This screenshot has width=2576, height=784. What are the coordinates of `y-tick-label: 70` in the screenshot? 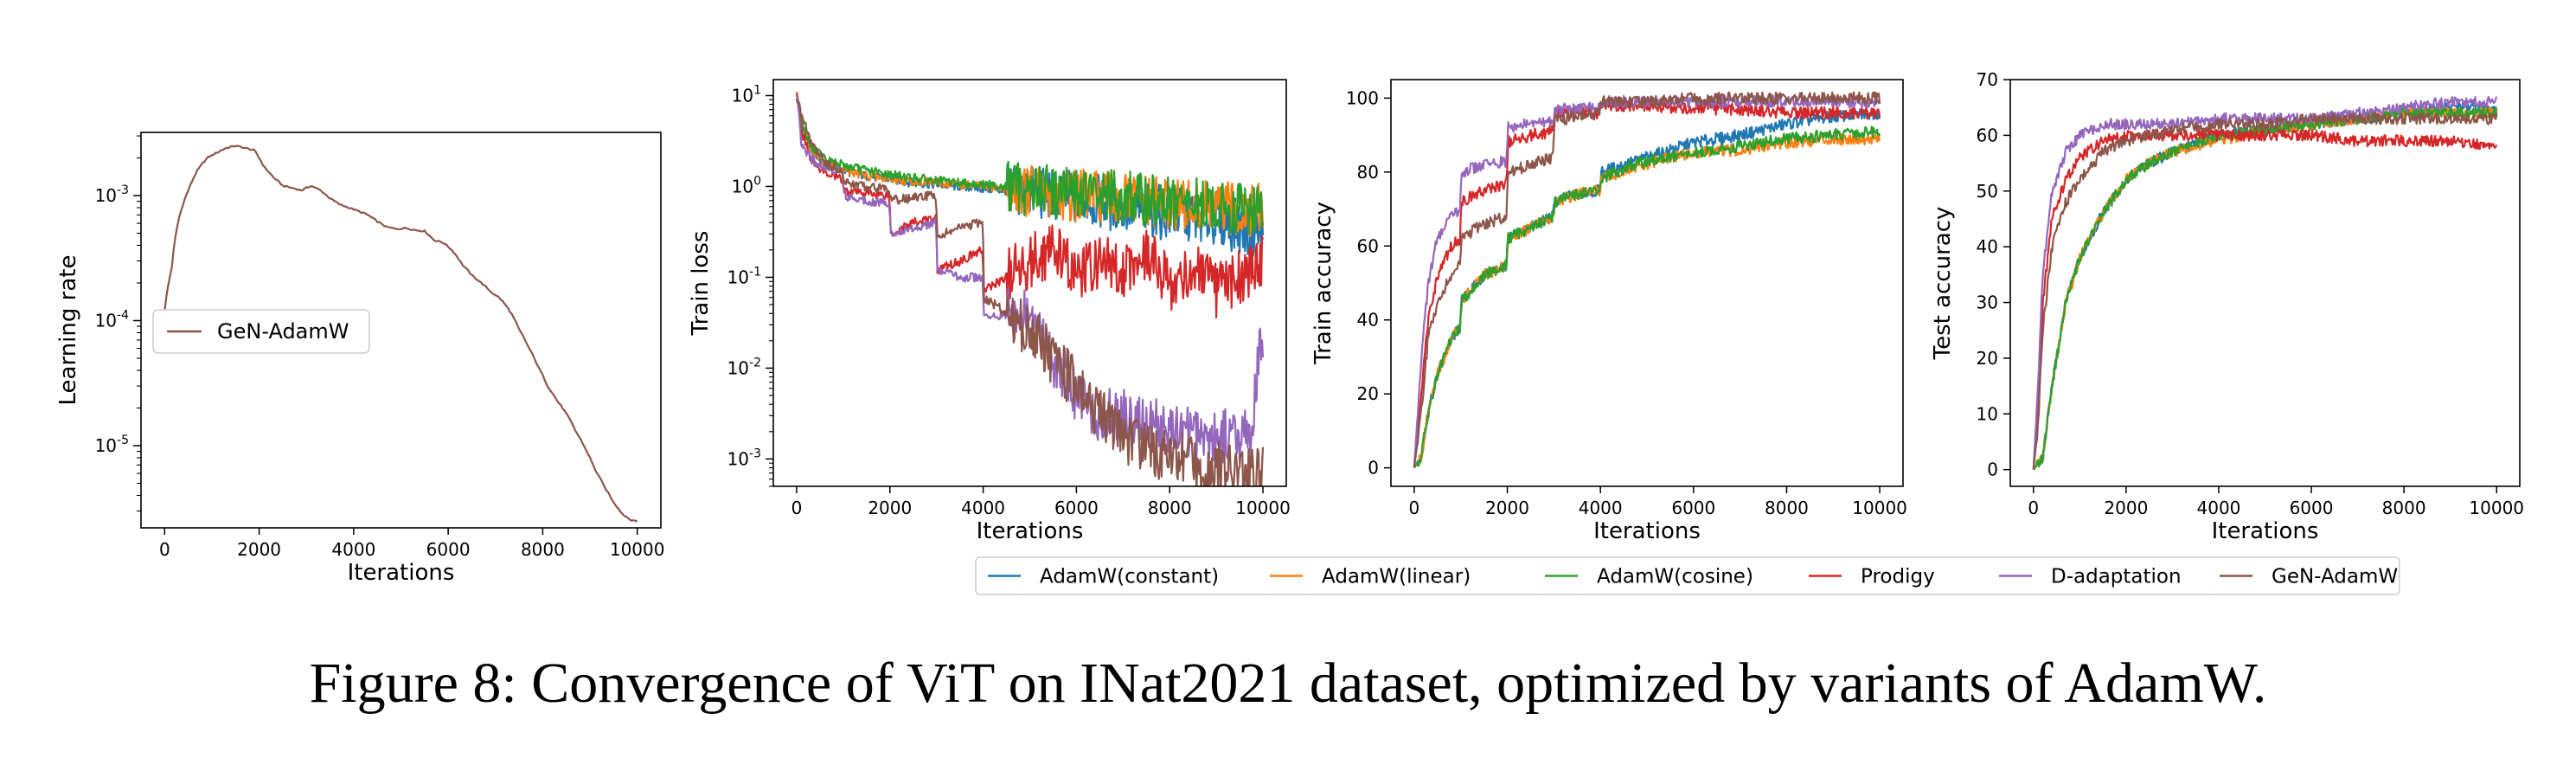 It's located at (1987, 79).